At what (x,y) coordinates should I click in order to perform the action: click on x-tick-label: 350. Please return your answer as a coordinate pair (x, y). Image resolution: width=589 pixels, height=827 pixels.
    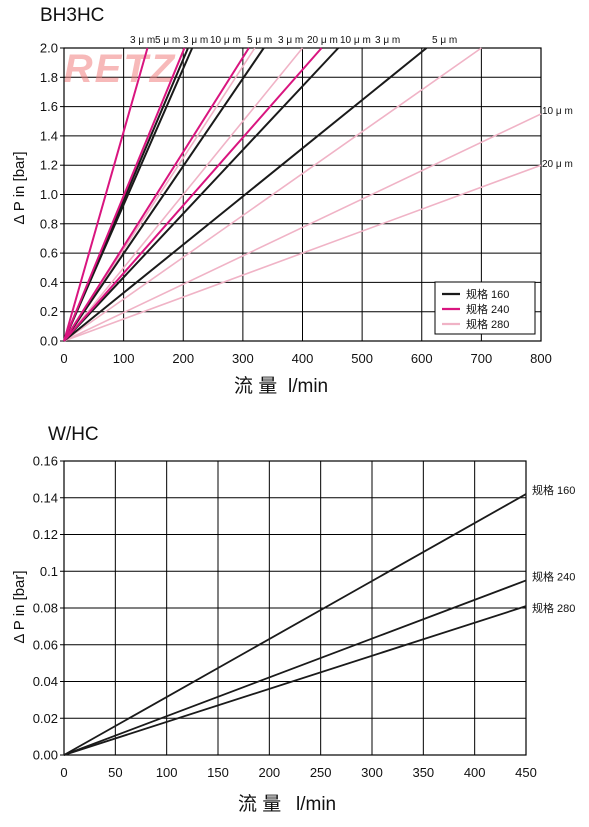
    Looking at the image, I should click on (423, 772).